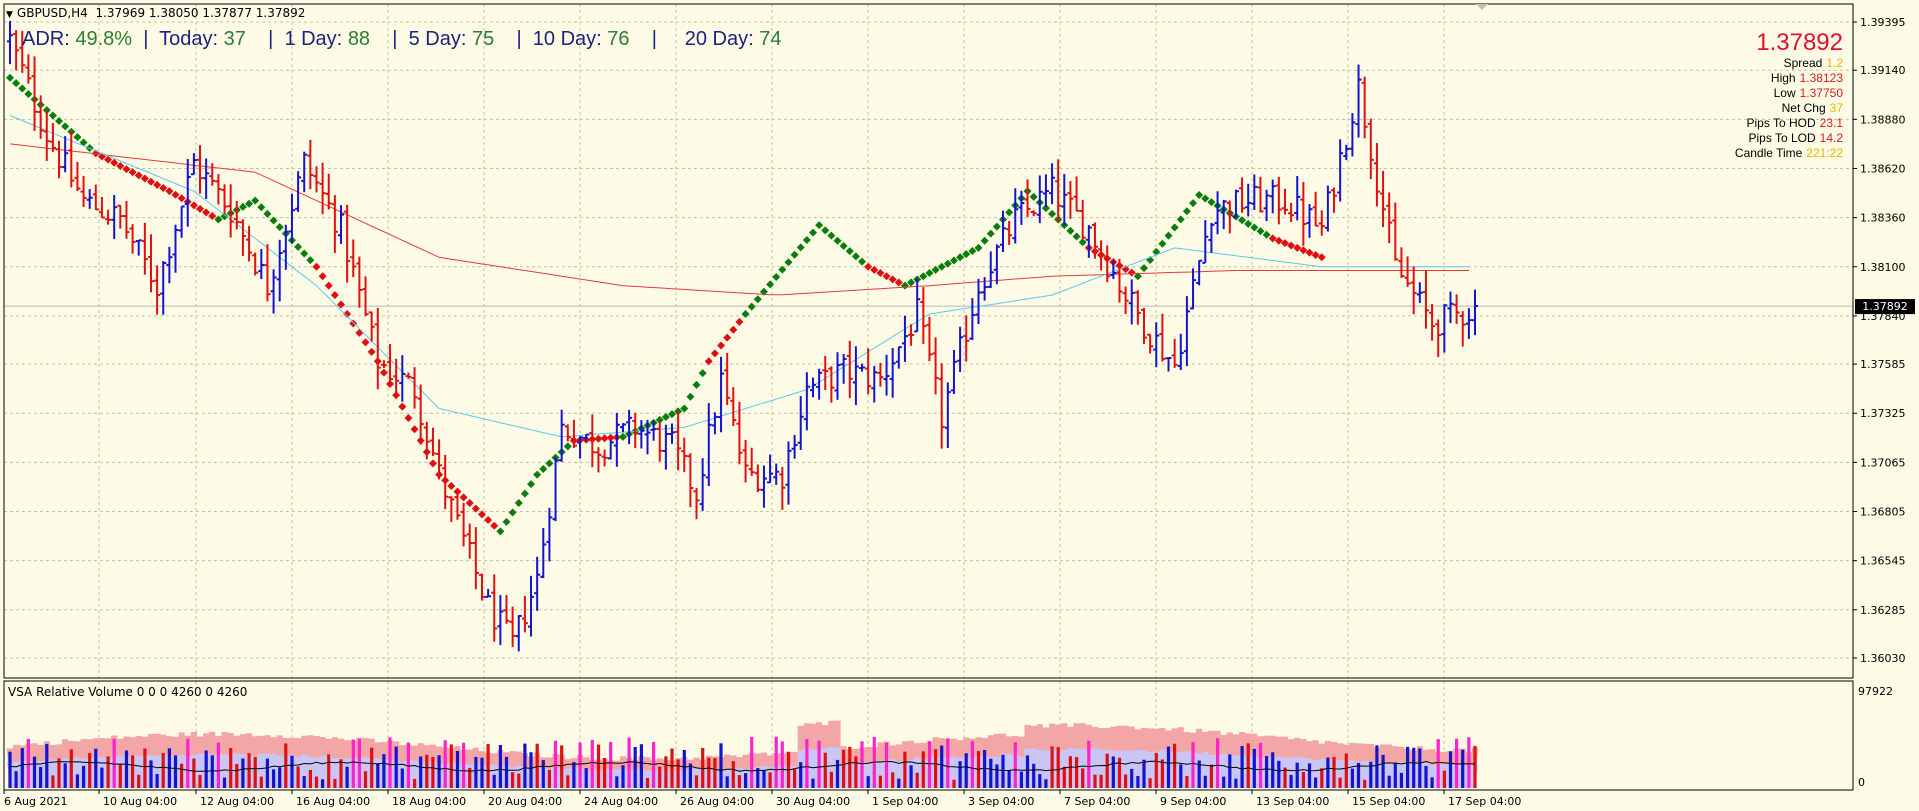 The image size is (1919, 811). Describe the element at coordinates (9, 15) in the screenshot. I see `triangle-down-icon: ▼` at that location.